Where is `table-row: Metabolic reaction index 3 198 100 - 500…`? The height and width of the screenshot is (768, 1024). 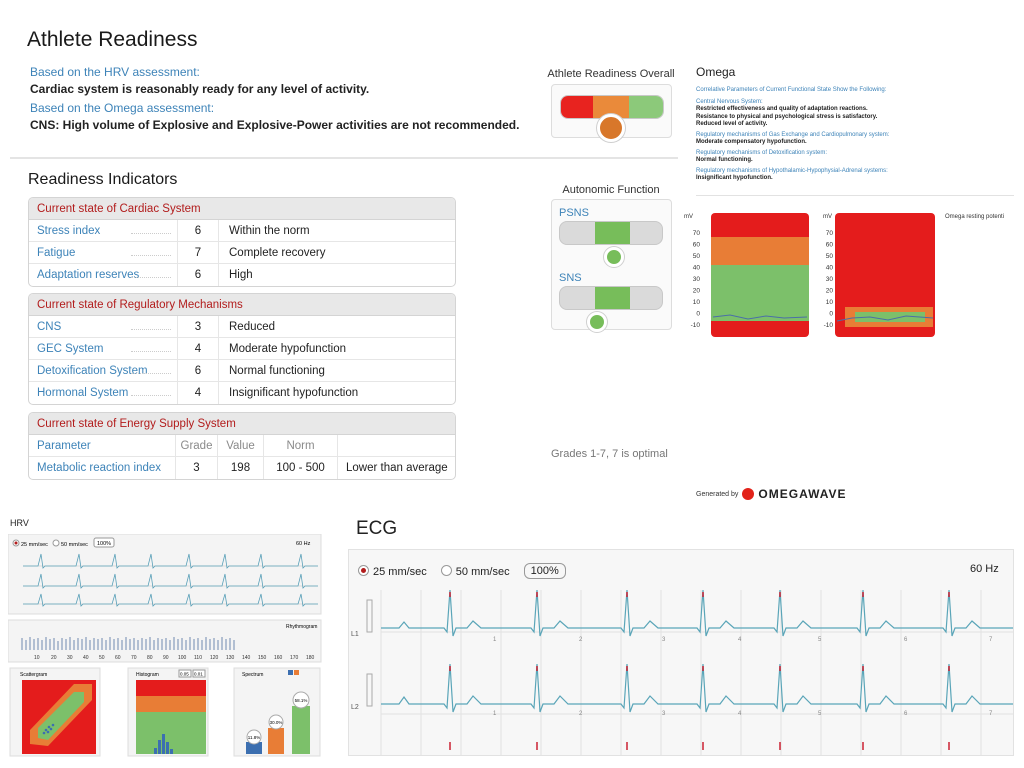
table-row: Metabolic reaction index 3 198 100 - 500… is located at coordinates (242, 468).